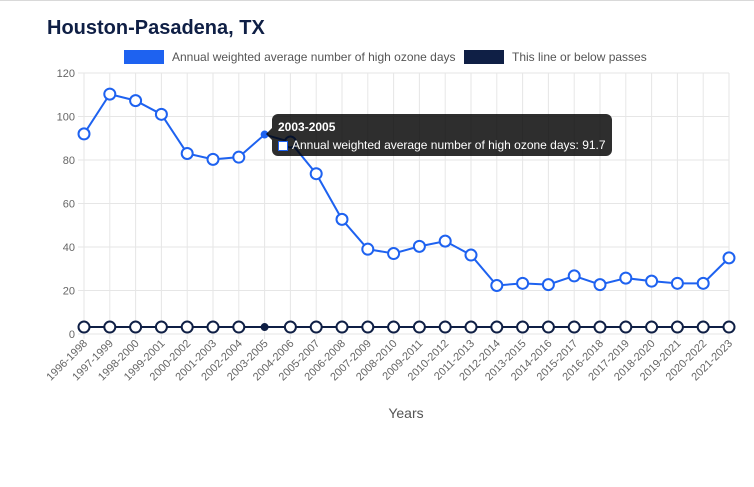 The width and height of the screenshot is (754, 487). I want to click on tooltip-swatch, so click(283, 145).